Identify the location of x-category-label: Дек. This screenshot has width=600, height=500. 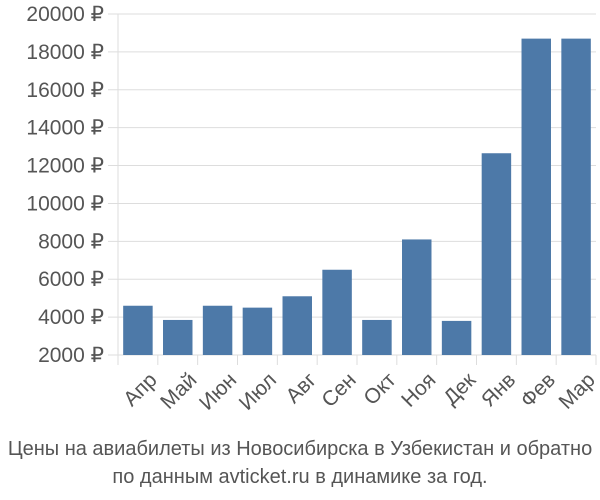
(460, 389).